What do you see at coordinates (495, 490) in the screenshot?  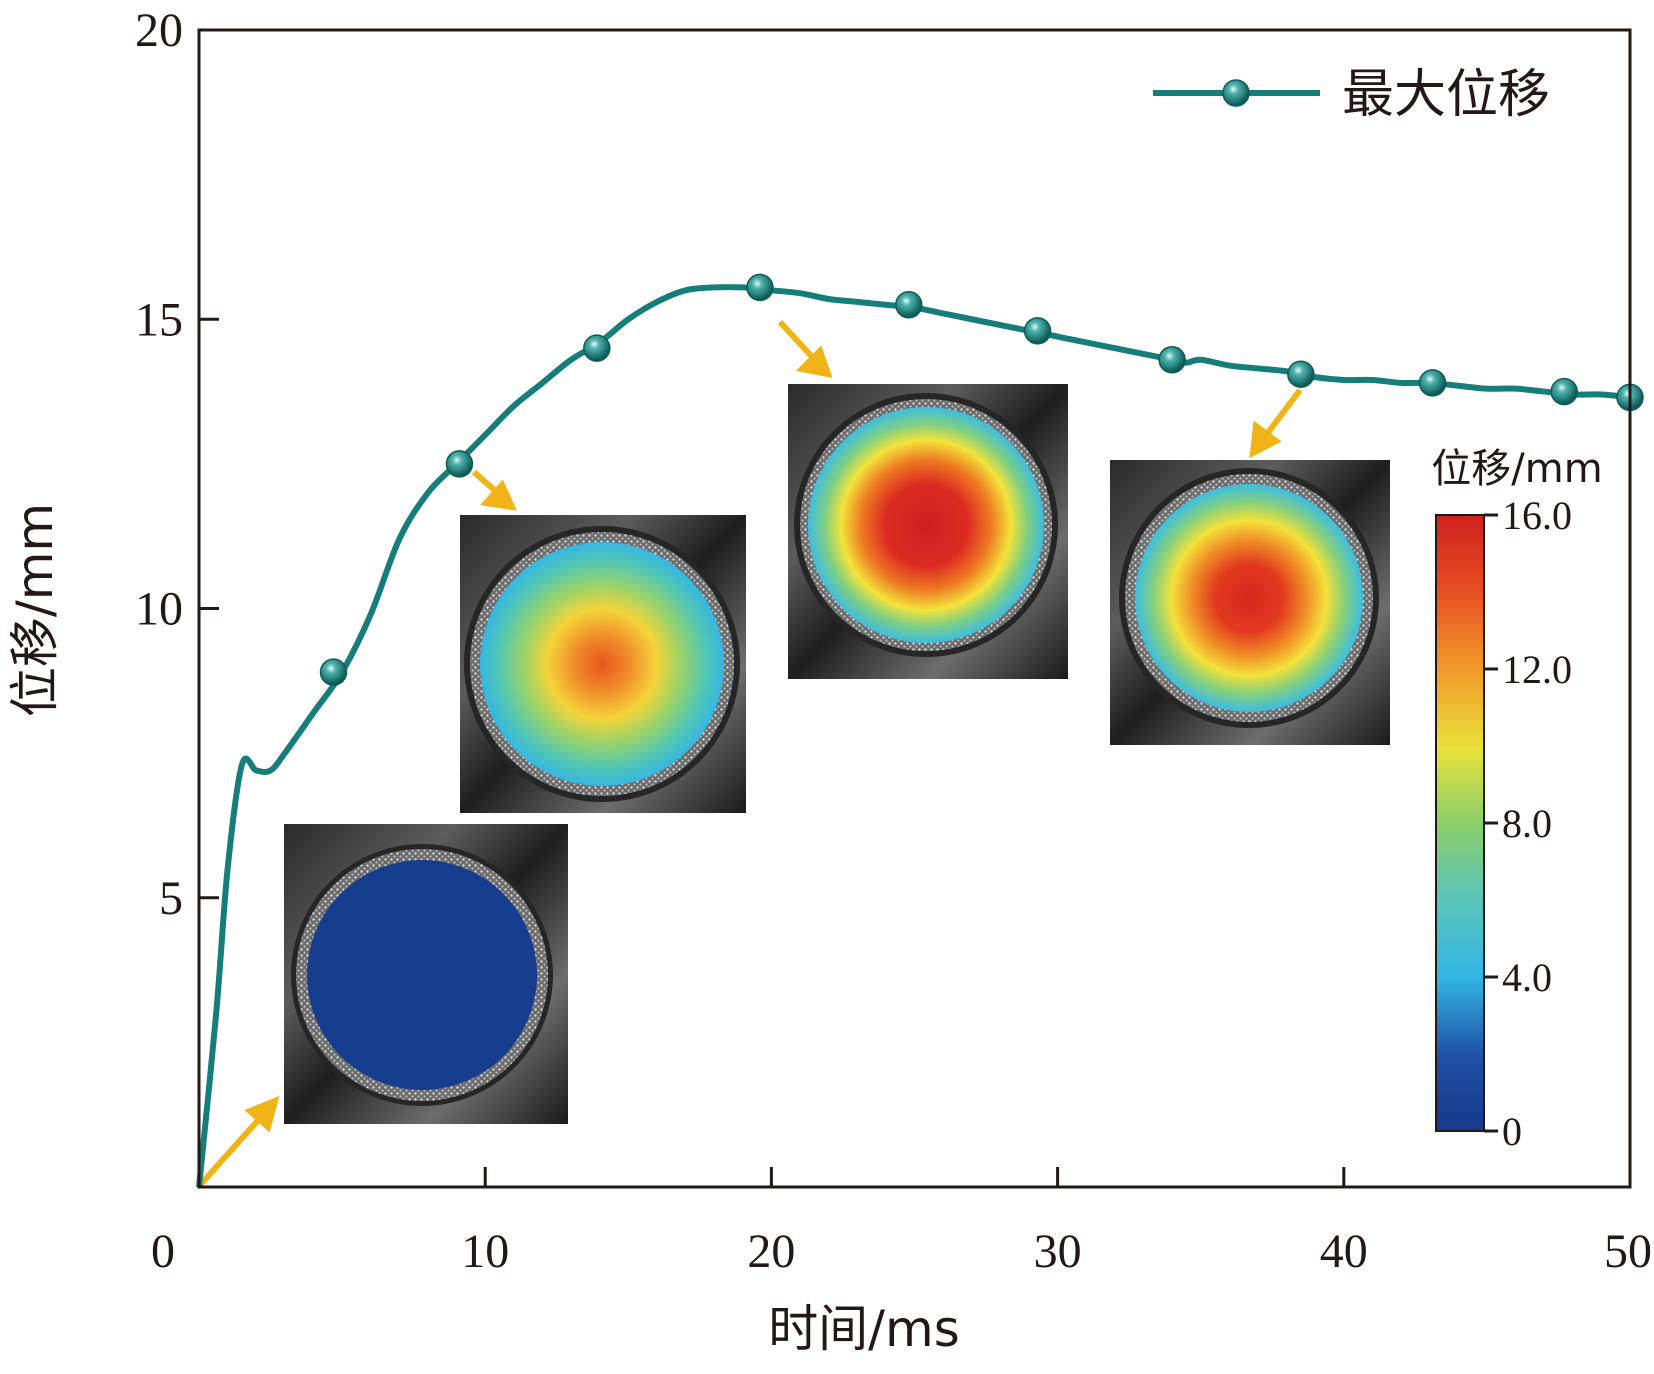 I see `arrow-to-inset-t2` at bounding box center [495, 490].